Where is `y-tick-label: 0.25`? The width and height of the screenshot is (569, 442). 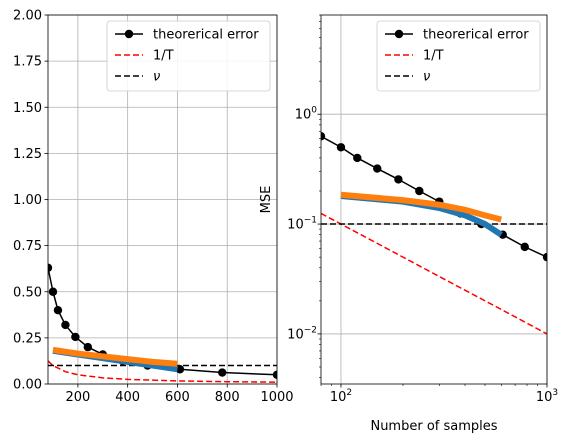
y-tick-label: 0.25 is located at coordinates (27, 338).